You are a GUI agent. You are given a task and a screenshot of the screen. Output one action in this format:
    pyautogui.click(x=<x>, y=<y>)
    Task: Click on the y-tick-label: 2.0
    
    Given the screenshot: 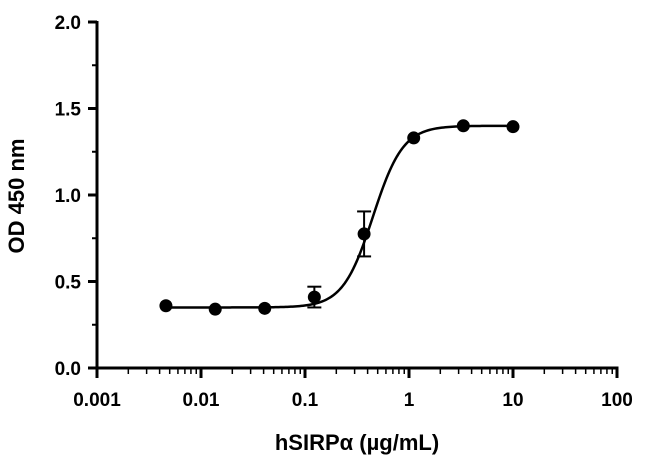 What is the action you would take?
    pyautogui.click(x=68, y=23)
    